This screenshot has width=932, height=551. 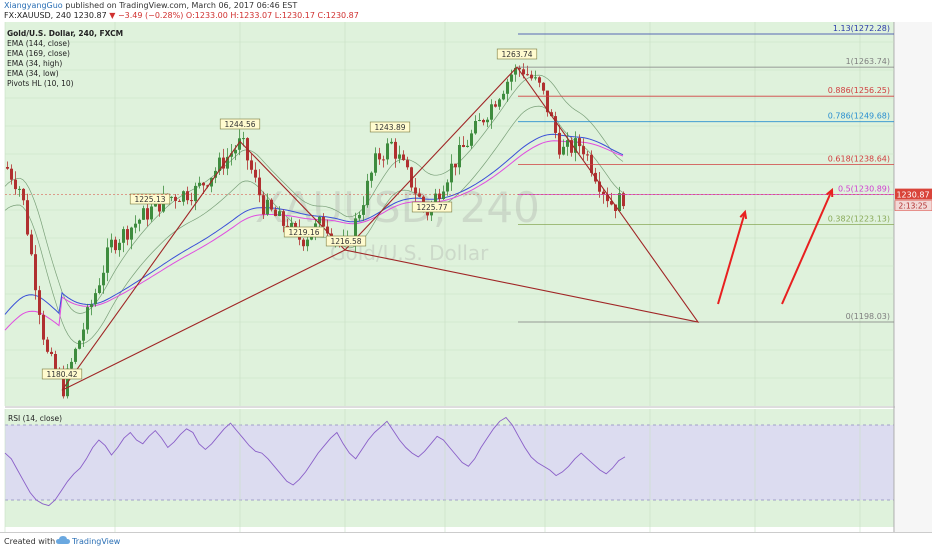 I want to click on author-link: XiangyangGuo, so click(x=33, y=5).